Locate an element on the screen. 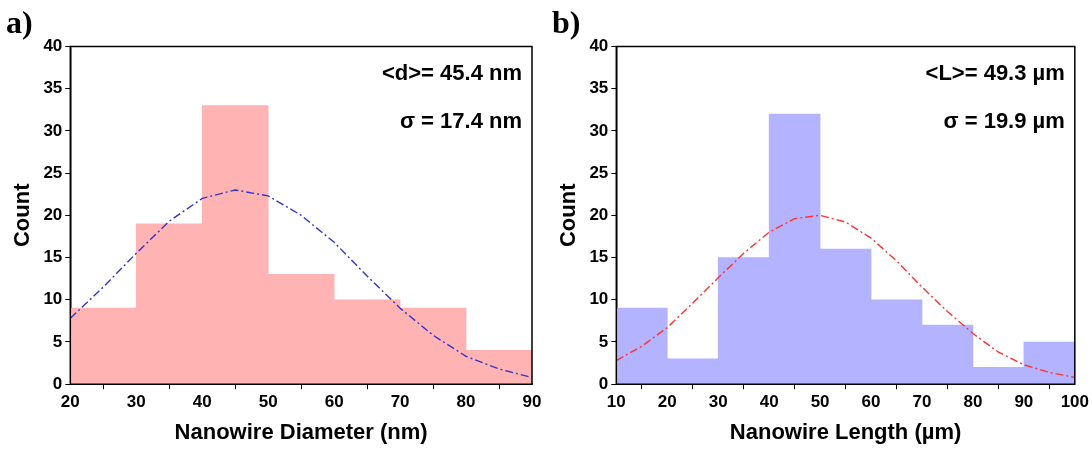 Image resolution: width=1092 pixels, height=450 pixels. annotation: <L>= 49.3 µm is located at coordinates (995, 73).